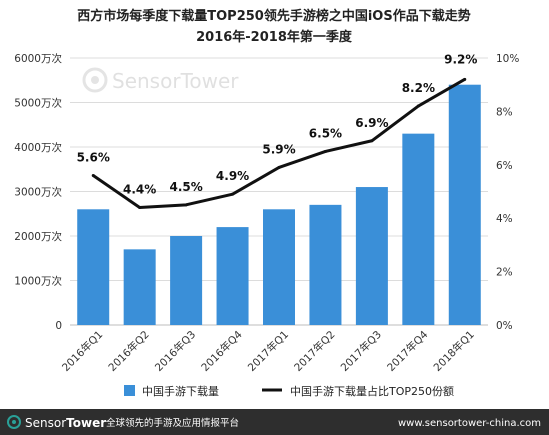 The height and width of the screenshot is (435, 549). What do you see at coordinates (325, 133) in the screenshot?
I see `data-label: 6.5%` at bounding box center [325, 133].